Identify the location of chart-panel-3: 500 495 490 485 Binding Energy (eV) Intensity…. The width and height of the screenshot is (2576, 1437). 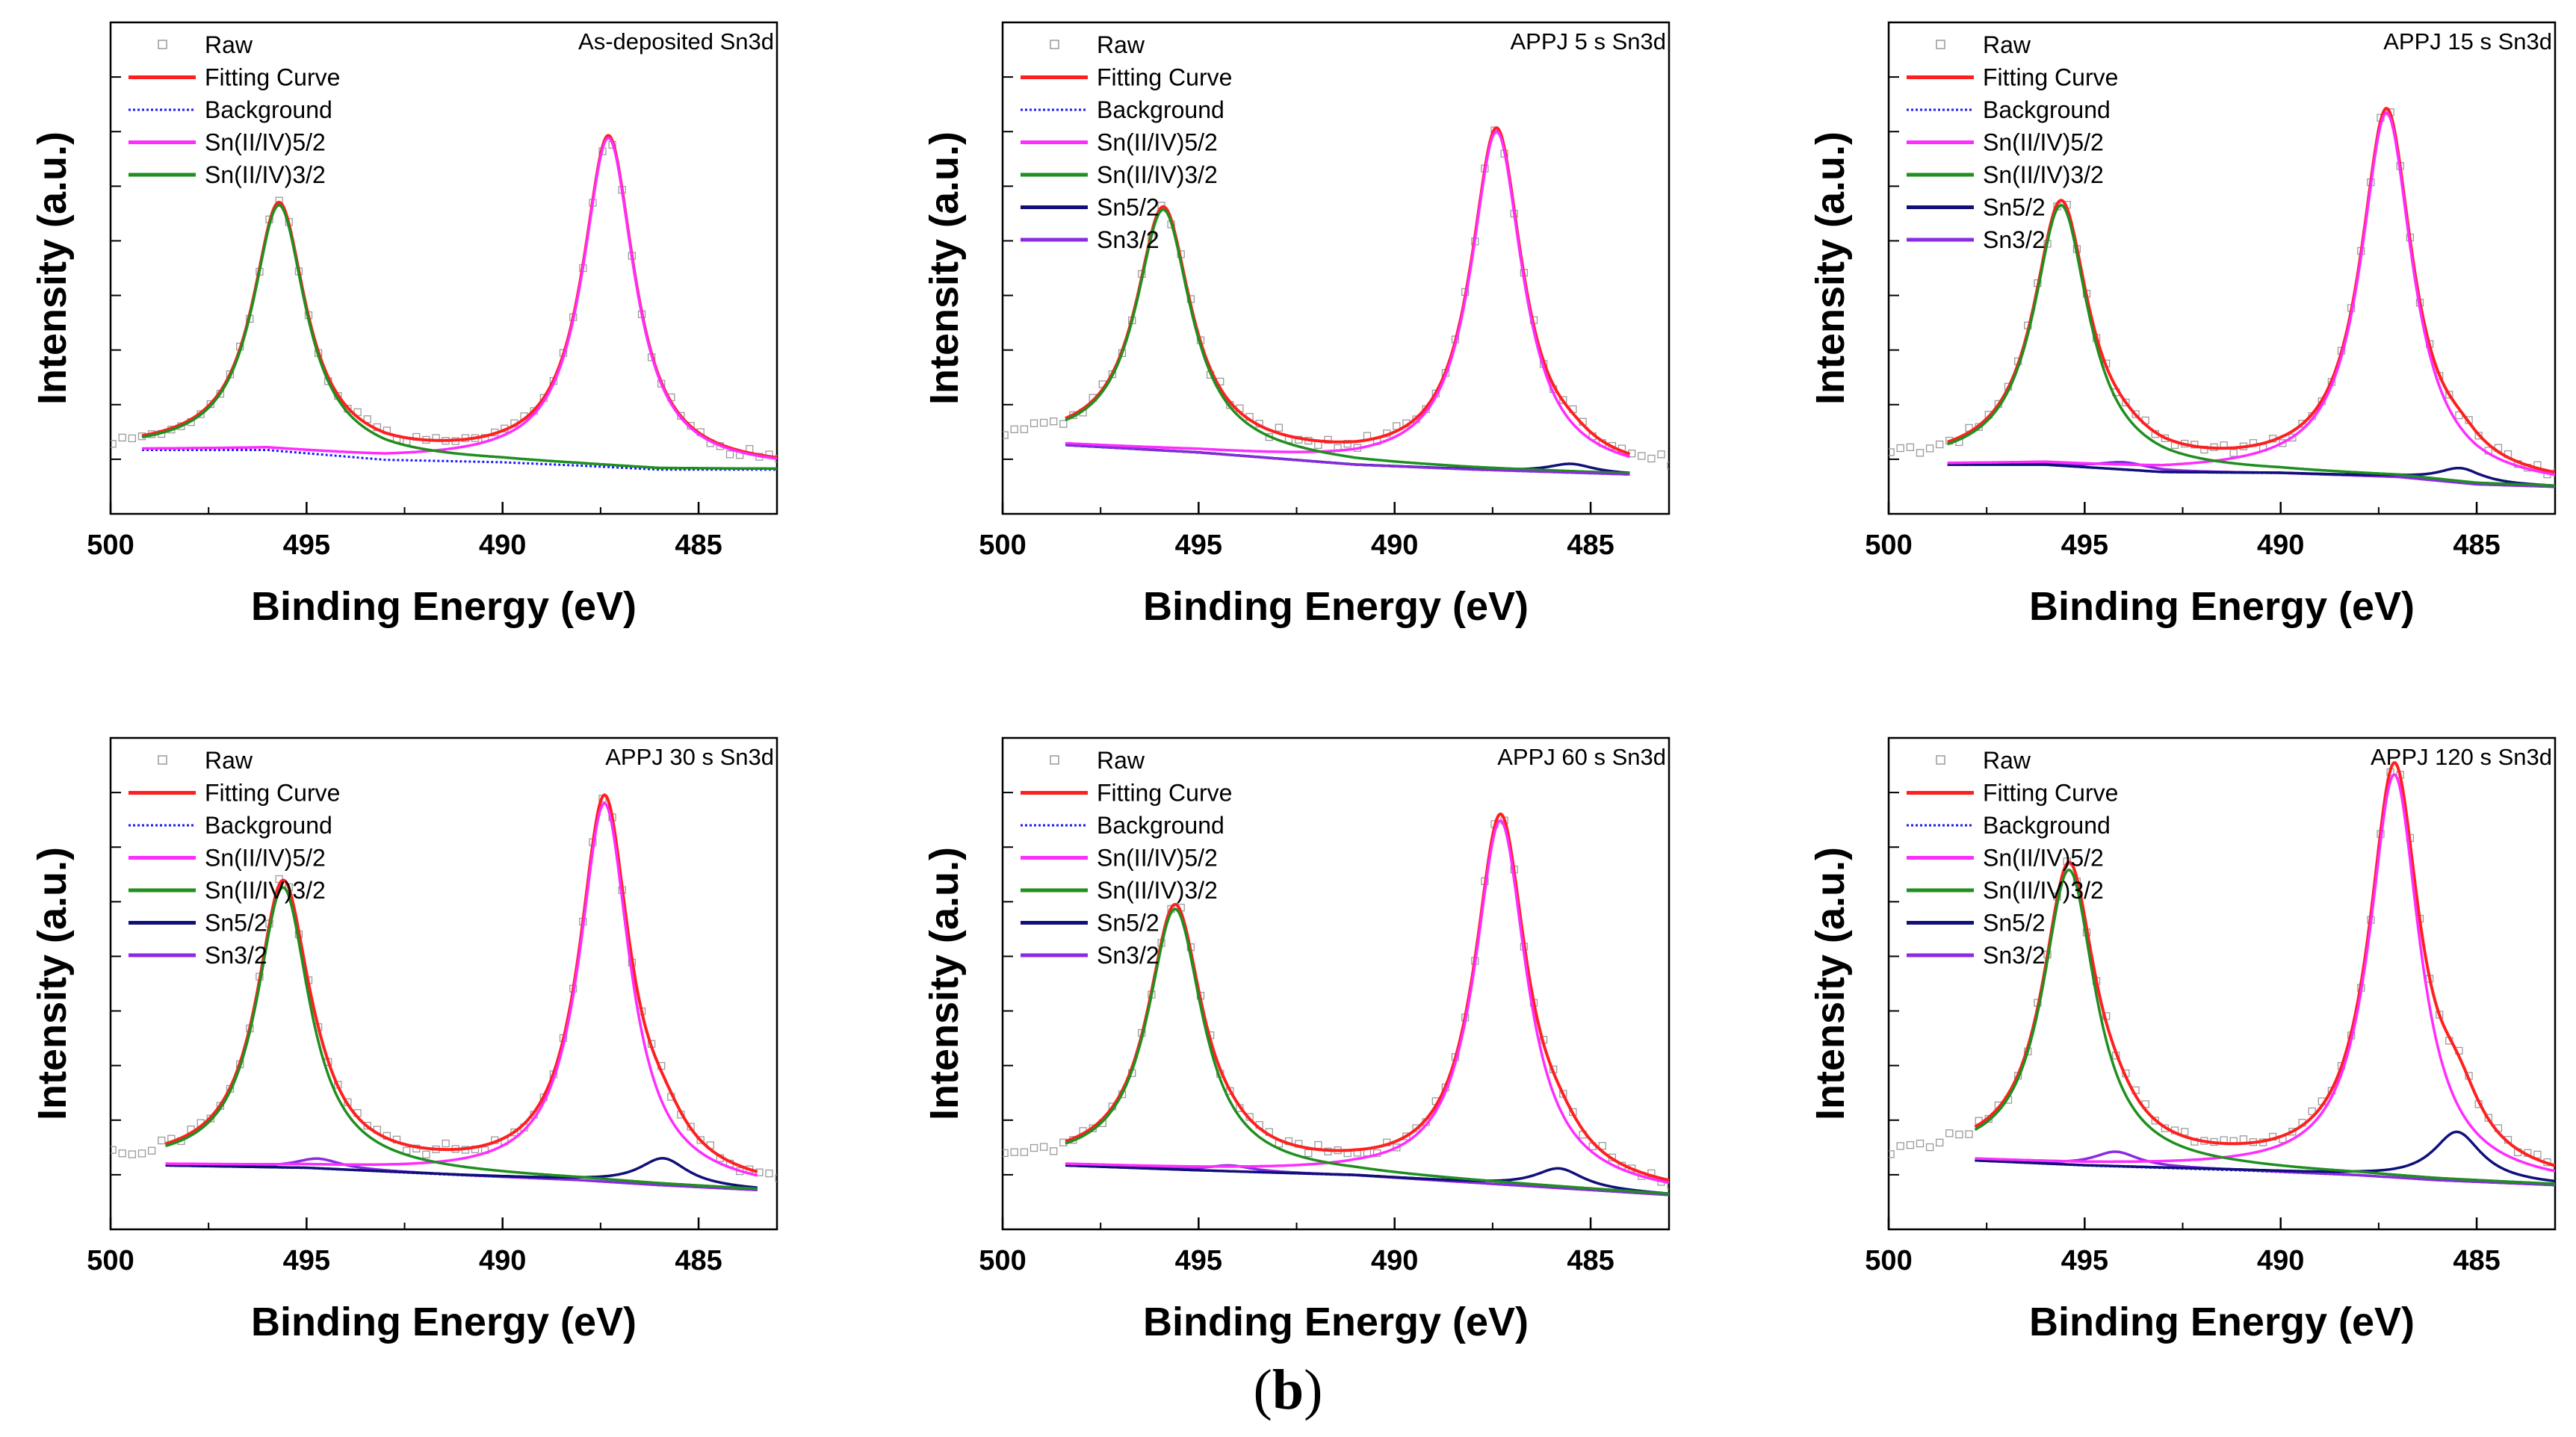
(2182, 325).